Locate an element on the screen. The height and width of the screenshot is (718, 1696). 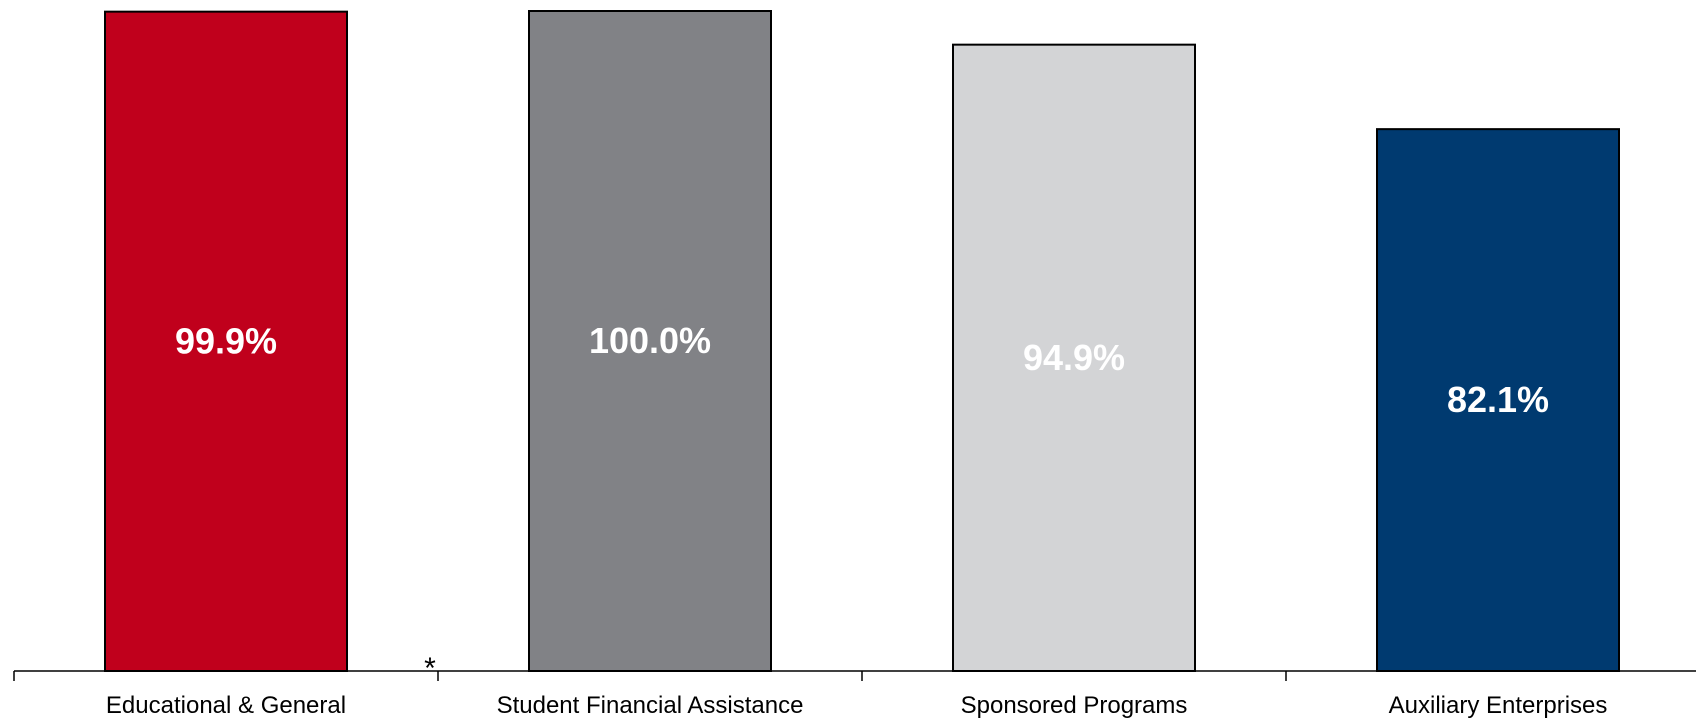
category-label: Student Financial Assistance is located at coordinates (650, 705).